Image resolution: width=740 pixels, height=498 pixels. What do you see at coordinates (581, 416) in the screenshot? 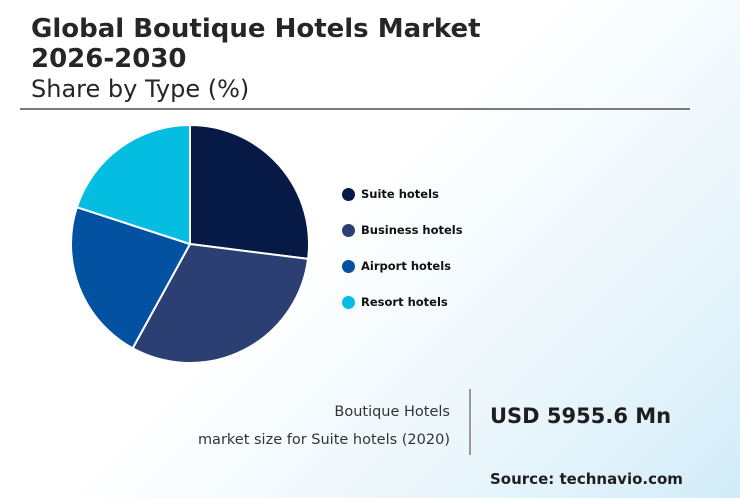
I see `highlight-value: USD 5955.6 Mn` at bounding box center [581, 416].